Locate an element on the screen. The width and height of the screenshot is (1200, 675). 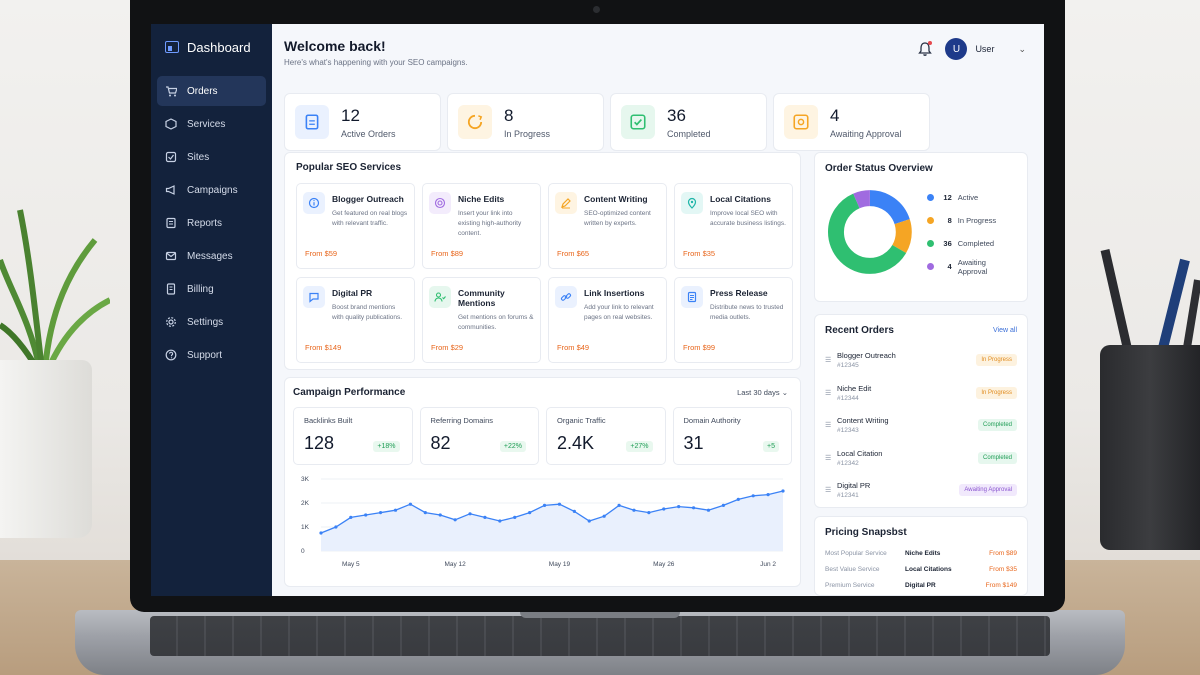
sidebar-item-support: Support is located at coordinates (211, 355).